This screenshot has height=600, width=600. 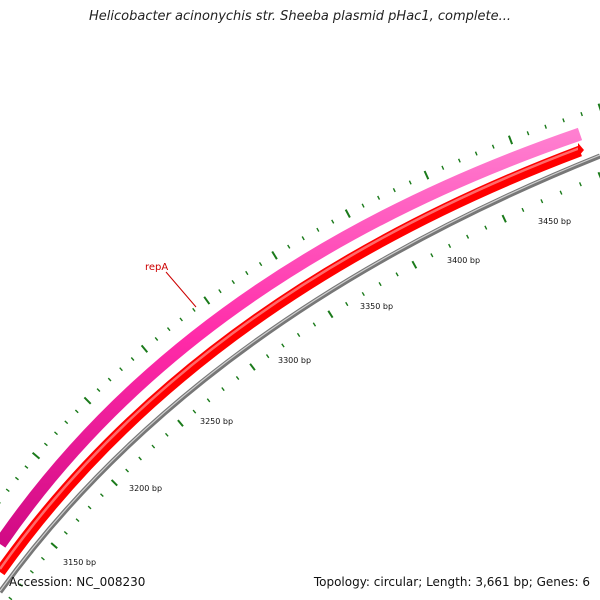 What do you see at coordinates (554, 221) in the screenshot?
I see `bp-label: 3450 bp` at bounding box center [554, 221].